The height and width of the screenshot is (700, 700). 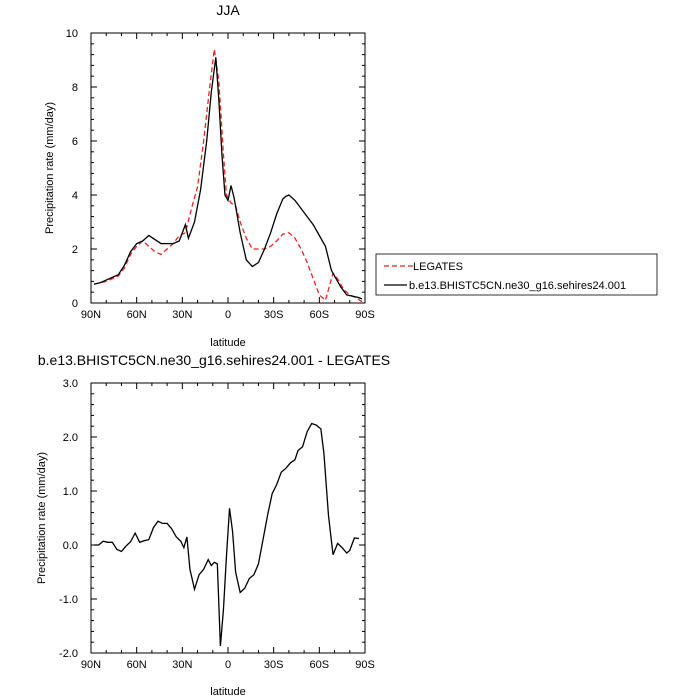 What do you see at coordinates (75, 196) in the screenshot?
I see `chart0-y-tick-label: 4` at bounding box center [75, 196].